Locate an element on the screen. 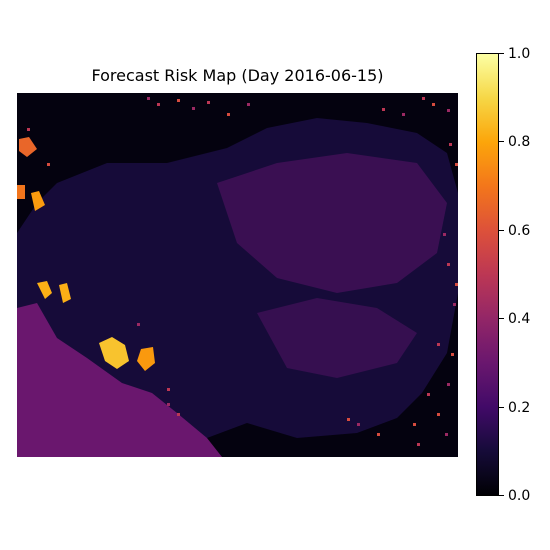 The image size is (550, 550). colorbar-tick-label: 0.4 is located at coordinates (519, 319).